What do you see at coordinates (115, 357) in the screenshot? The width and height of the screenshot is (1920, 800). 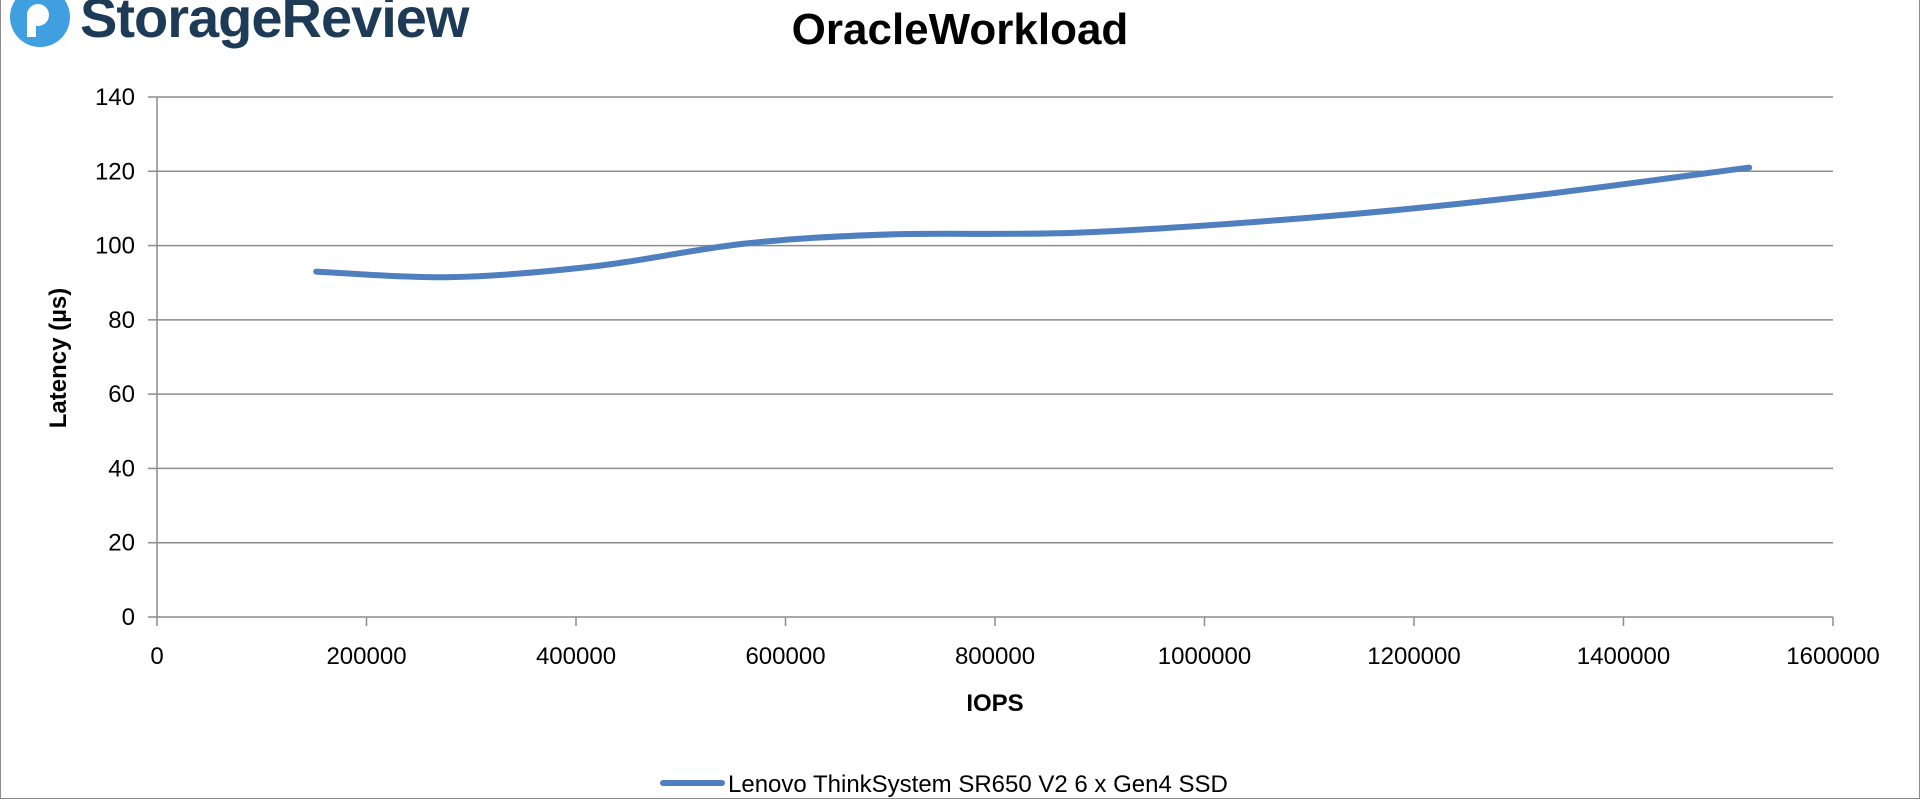 I see `y-axis-tick-labels: 0 20 40 60 80 100 120 140` at bounding box center [115, 357].